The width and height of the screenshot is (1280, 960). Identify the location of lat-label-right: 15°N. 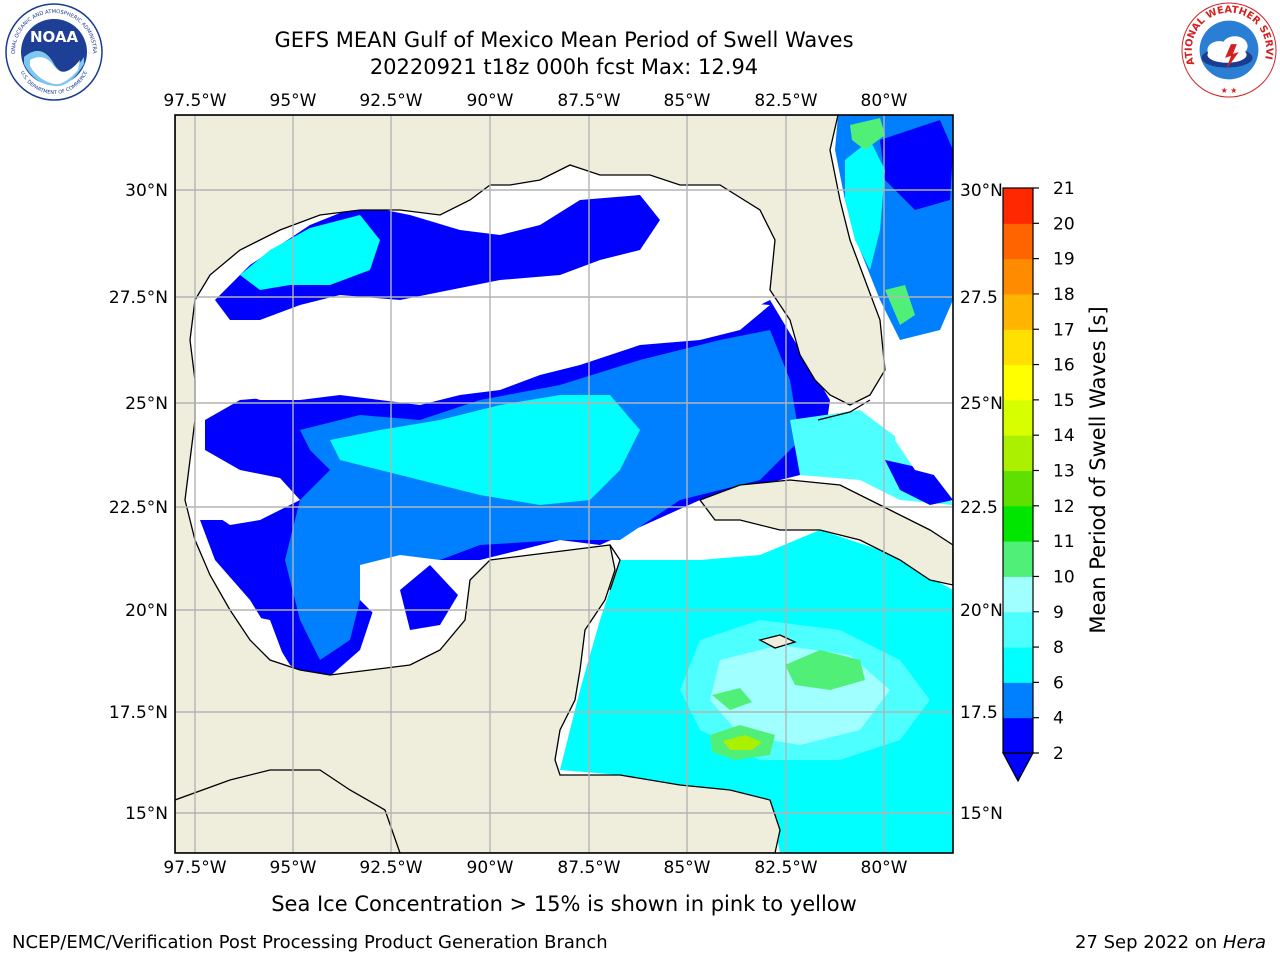
(981, 814).